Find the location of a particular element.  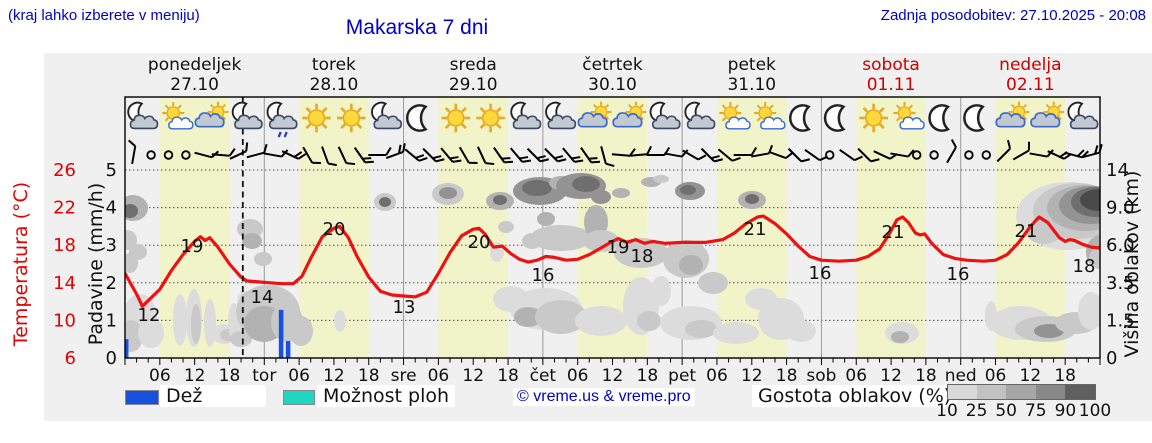

temperature-value-label: 21 is located at coordinates (893, 232).